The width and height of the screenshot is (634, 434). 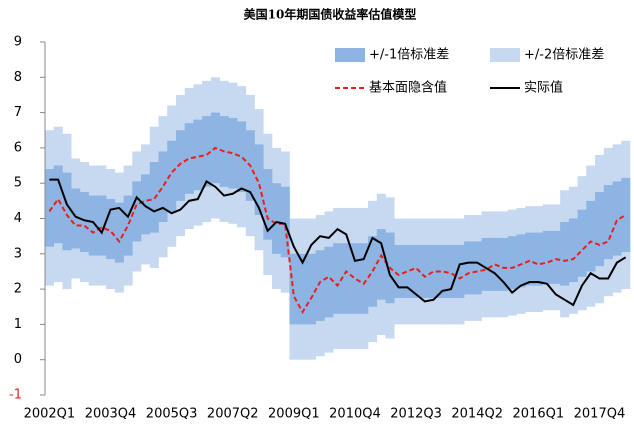 What do you see at coordinates (18, 77) in the screenshot?
I see `y-tick-label: 8` at bounding box center [18, 77].